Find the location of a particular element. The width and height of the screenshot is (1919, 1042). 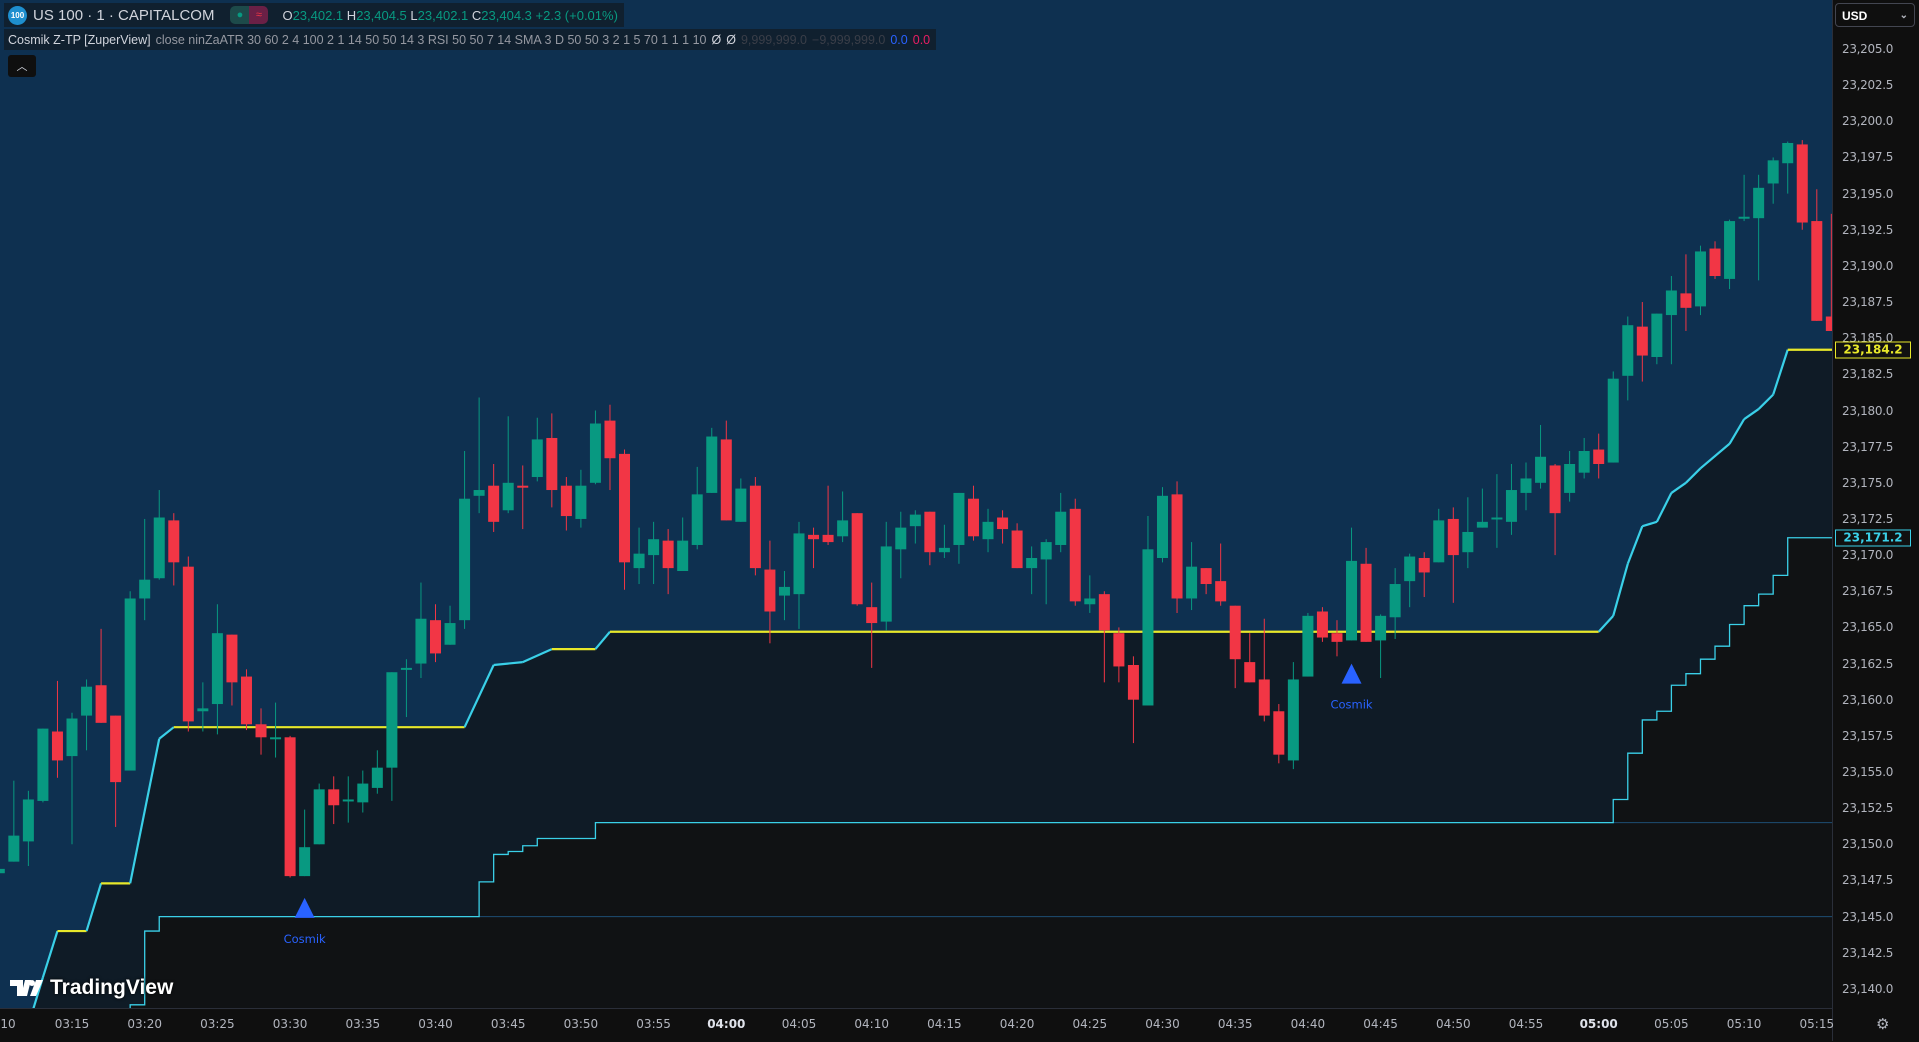

settings-gear-icon: ⚙ is located at coordinates (1883, 1024).